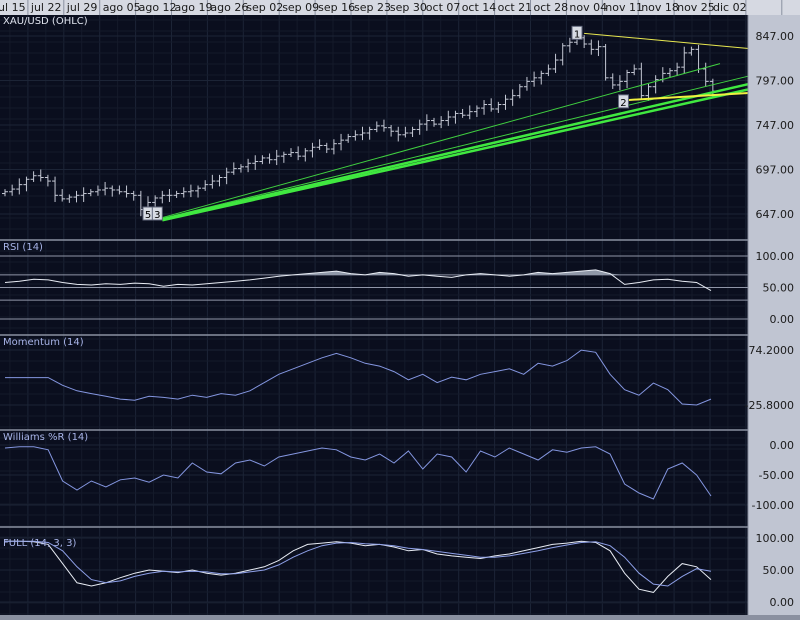 The height and width of the screenshot is (620, 800). What do you see at coordinates (158, 7) in the screenshot?
I see `time-tick-label: ago 12` at bounding box center [158, 7].